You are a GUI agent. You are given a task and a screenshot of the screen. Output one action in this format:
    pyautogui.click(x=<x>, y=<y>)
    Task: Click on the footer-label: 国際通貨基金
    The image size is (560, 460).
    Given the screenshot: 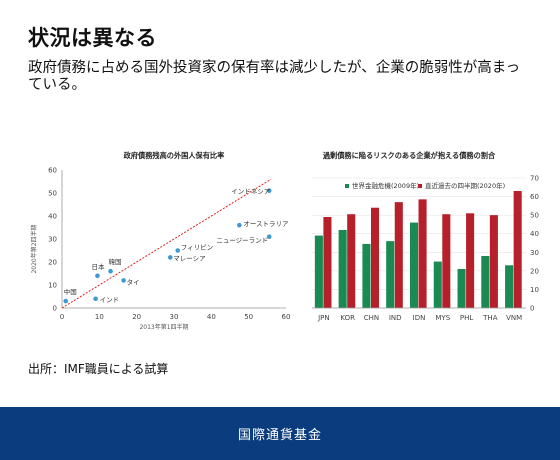 What is the action you would take?
    pyautogui.click(x=279, y=435)
    